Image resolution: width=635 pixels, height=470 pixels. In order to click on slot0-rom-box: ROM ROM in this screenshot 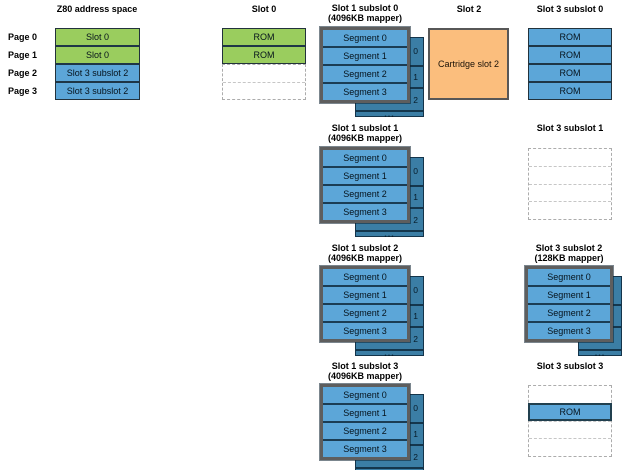, I will do `click(264, 46)`.